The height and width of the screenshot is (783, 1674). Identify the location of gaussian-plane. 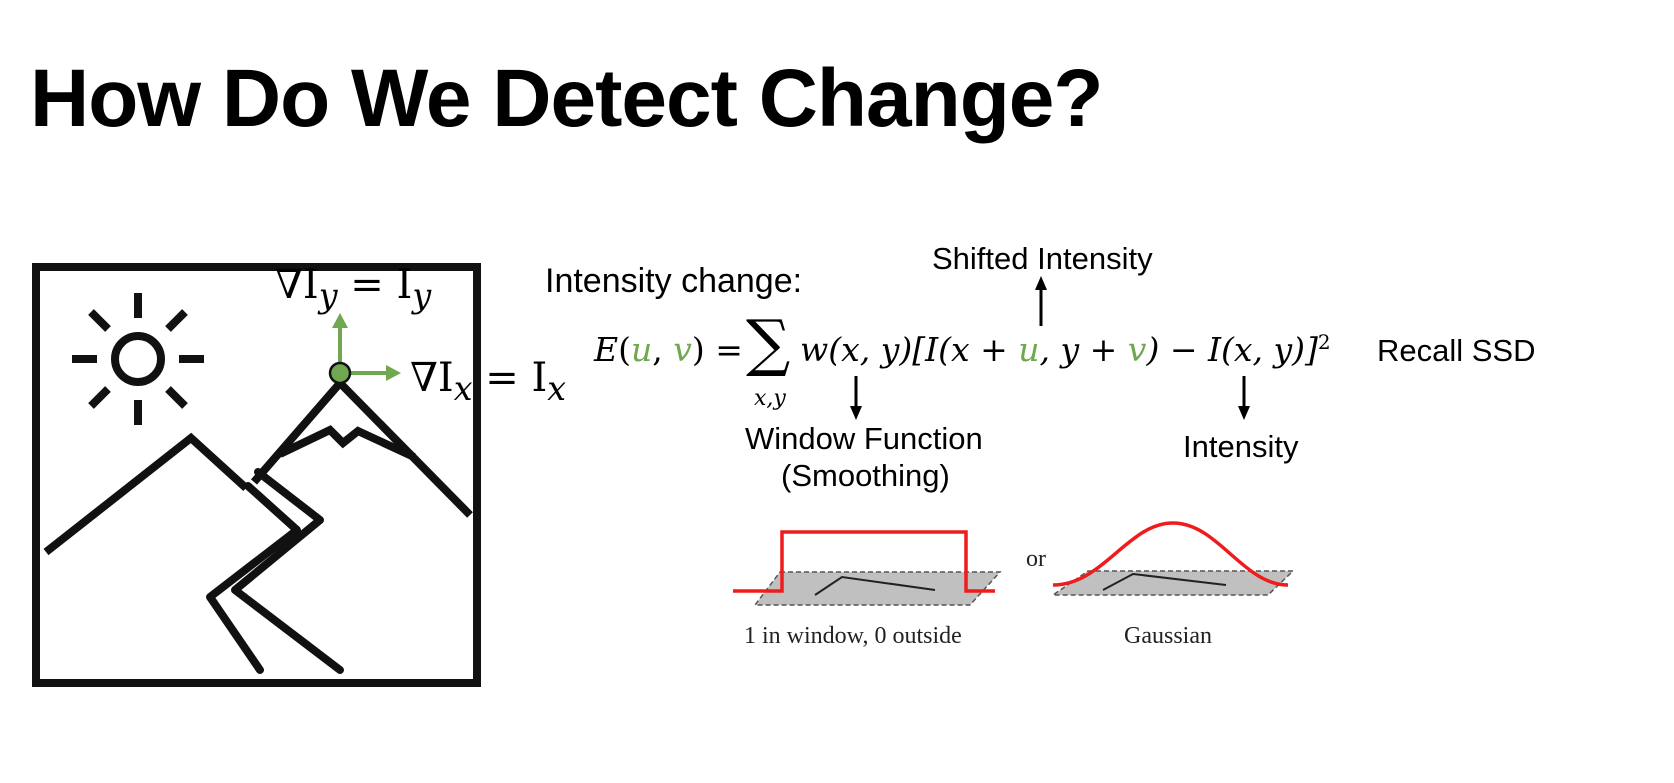
(1172, 583).